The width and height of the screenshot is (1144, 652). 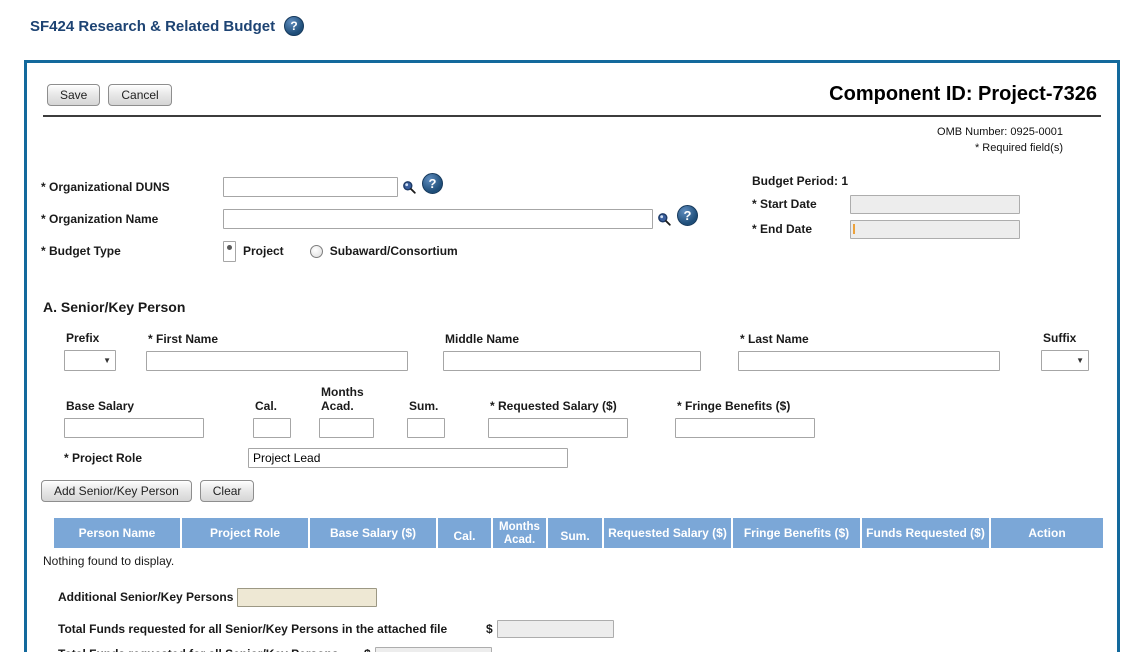 What do you see at coordinates (1018, 147) in the screenshot?
I see `required-note: * Required field(s)` at bounding box center [1018, 147].